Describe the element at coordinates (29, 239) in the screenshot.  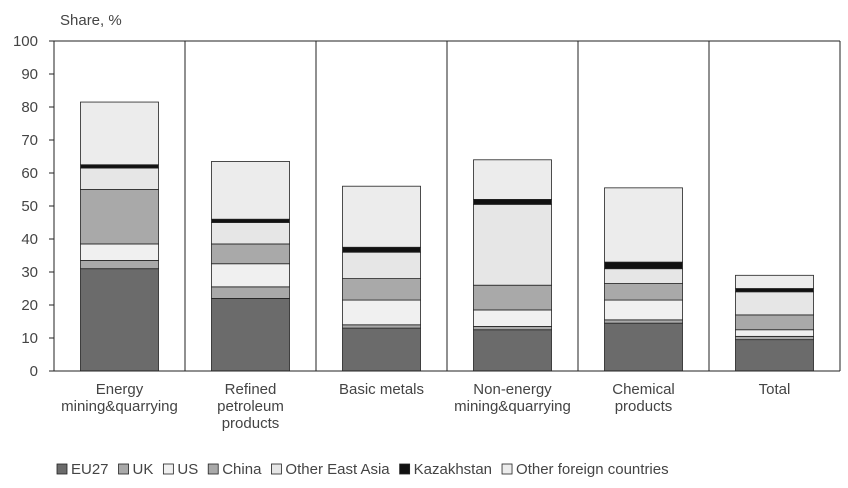
I see `y-tick-label: 40` at that location.